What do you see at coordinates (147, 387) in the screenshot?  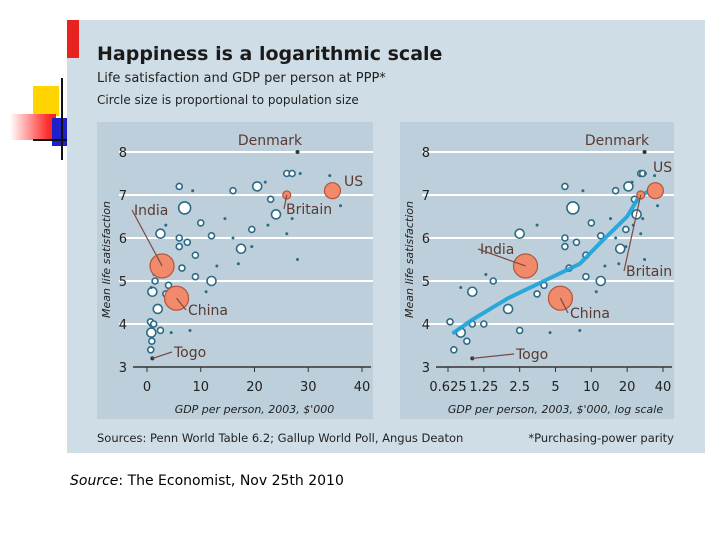 I see `x-tick-label: 0` at bounding box center [147, 387].